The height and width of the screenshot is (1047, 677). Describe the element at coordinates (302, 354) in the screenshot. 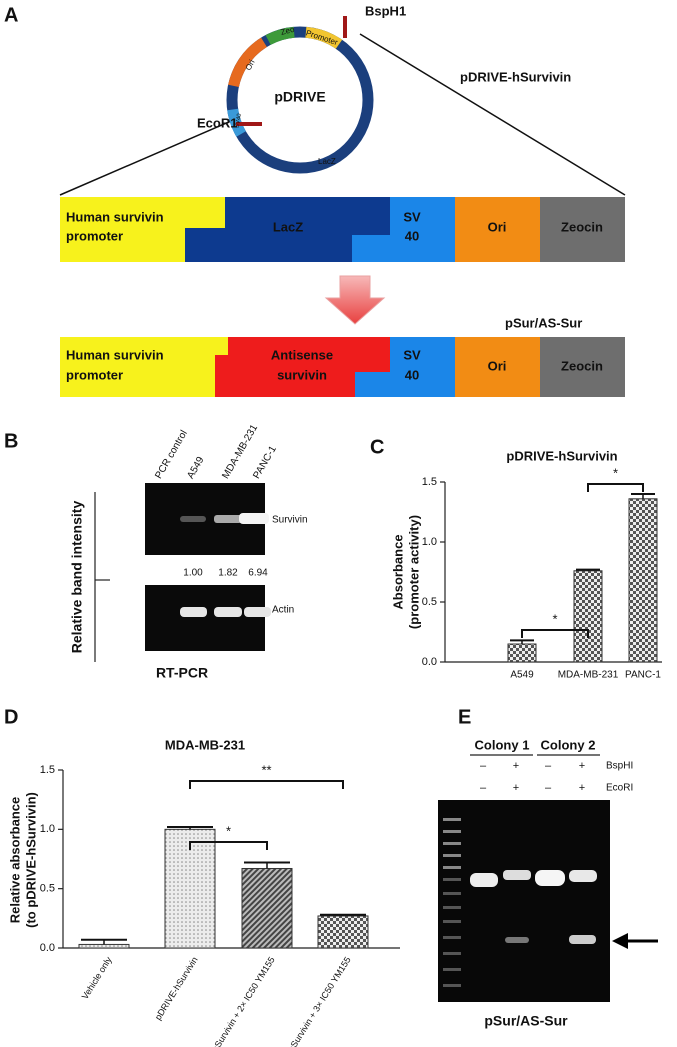

I see `map-label: Antisense` at that location.